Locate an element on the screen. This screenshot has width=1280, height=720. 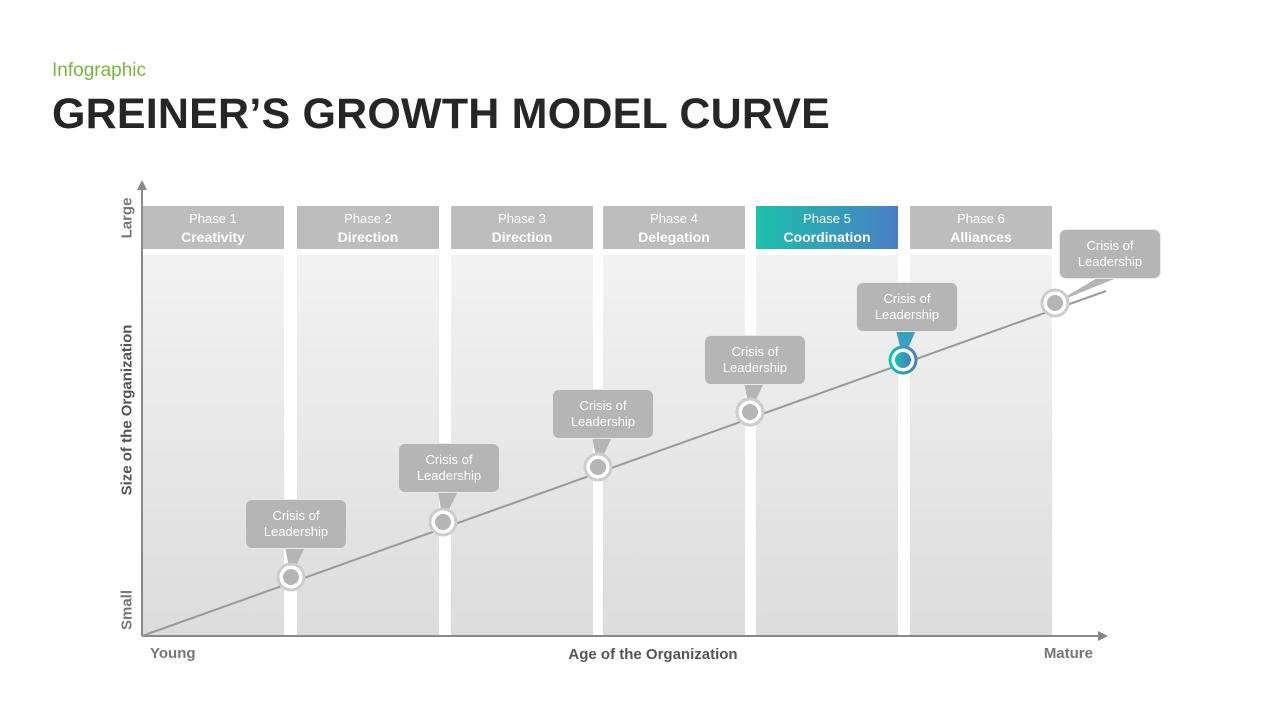
phase-label: Phase 4 is located at coordinates (674, 218).